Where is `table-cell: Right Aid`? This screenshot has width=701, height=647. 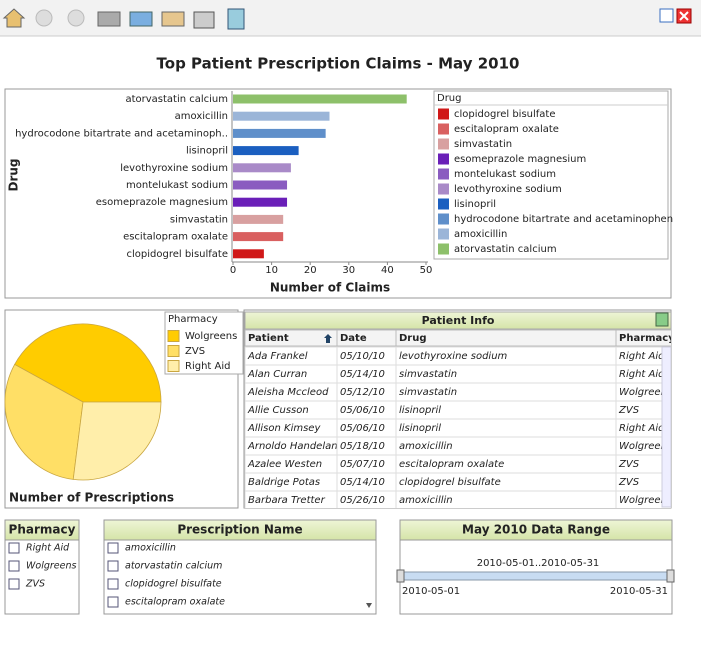 table-cell: Right Aid is located at coordinates (642, 356).